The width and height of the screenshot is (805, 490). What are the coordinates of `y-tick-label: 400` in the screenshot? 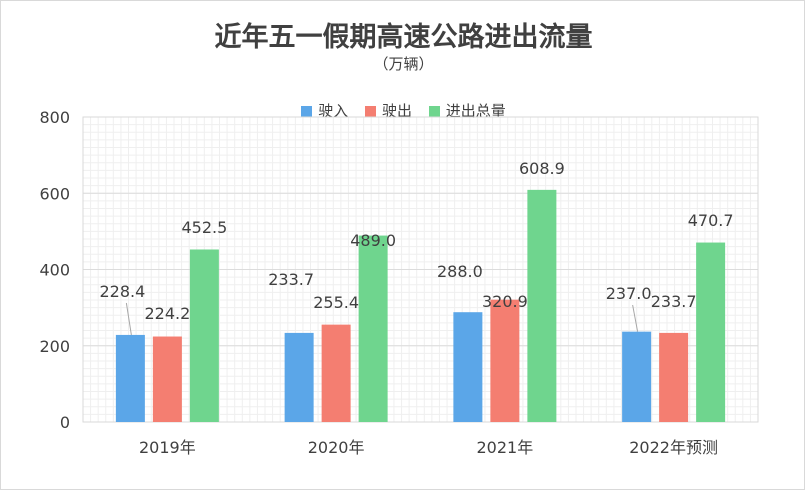 It's located at (54, 270).